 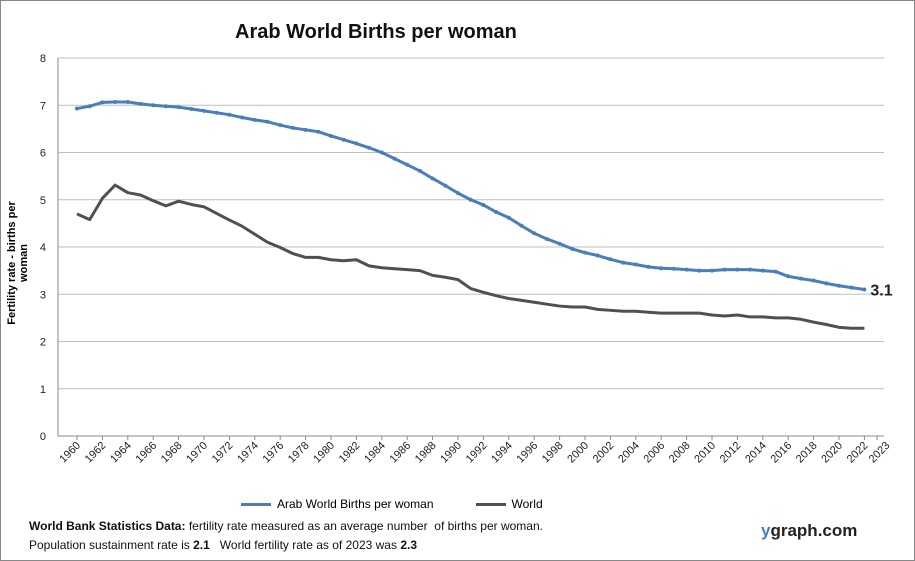 What do you see at coordinates (655, 453) in the screenshot?
I see `x-tick-label: 2006` at bounding box center [655, 453].